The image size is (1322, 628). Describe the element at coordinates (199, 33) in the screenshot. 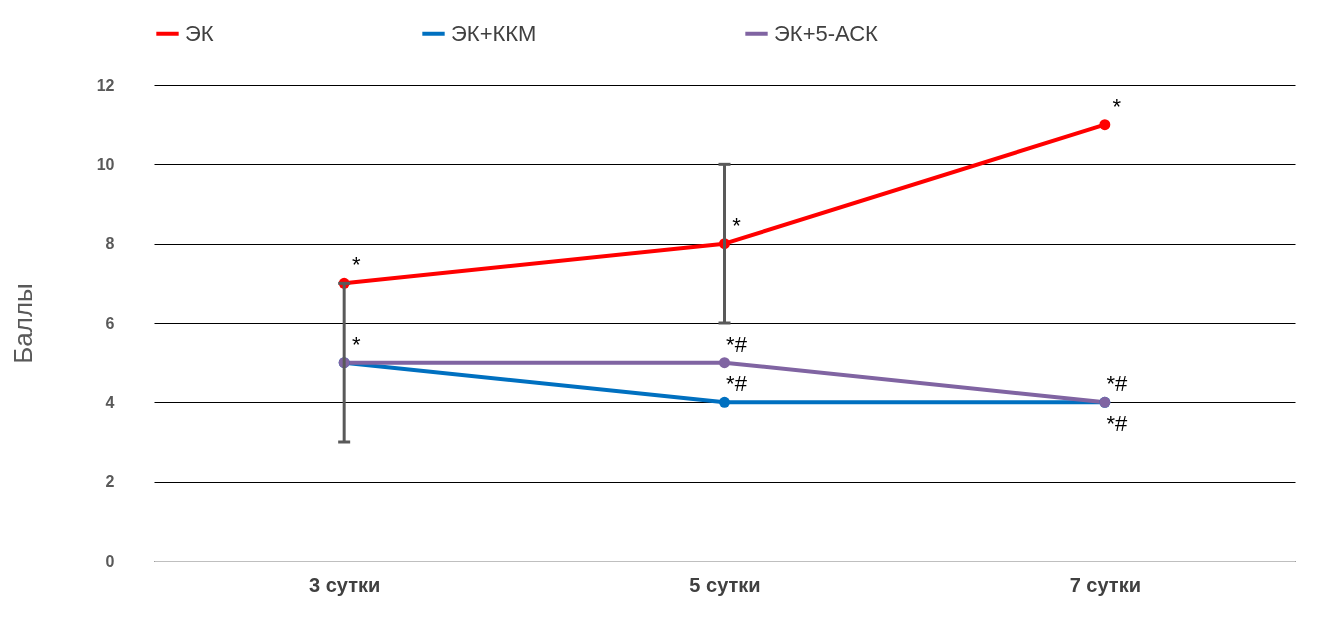

I see `legend-label: ЭК` at that location.